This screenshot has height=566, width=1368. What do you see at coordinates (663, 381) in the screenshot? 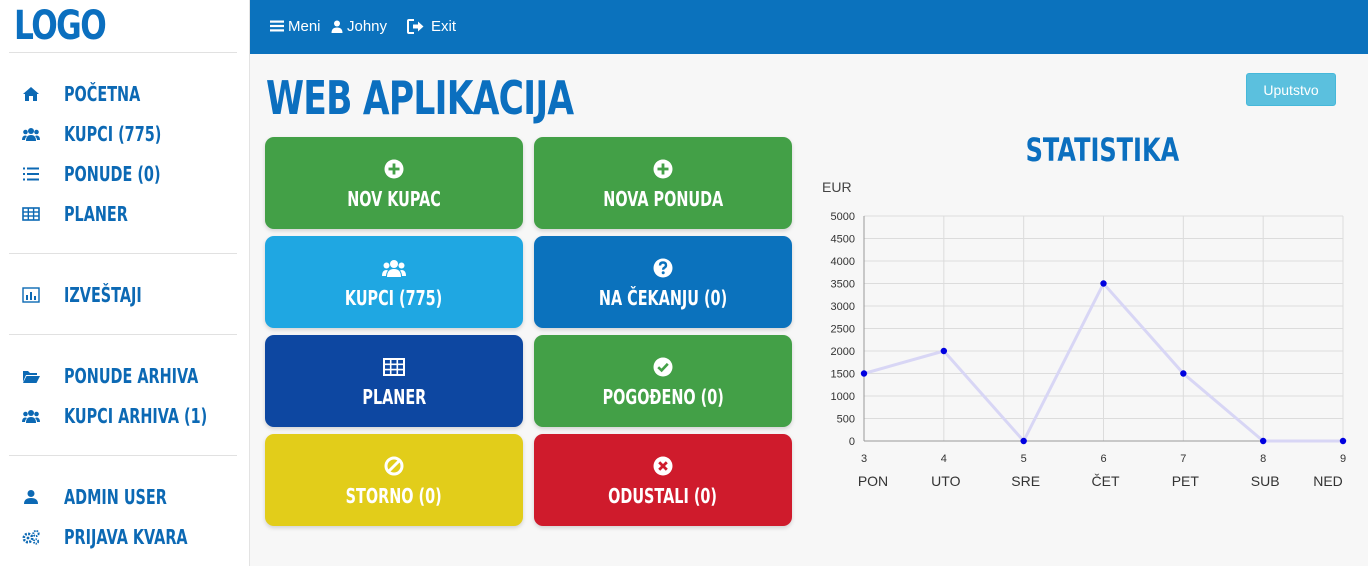
I see `tile-pogodeno: POGOĐENO (0)` at bounding box center [663, 381].